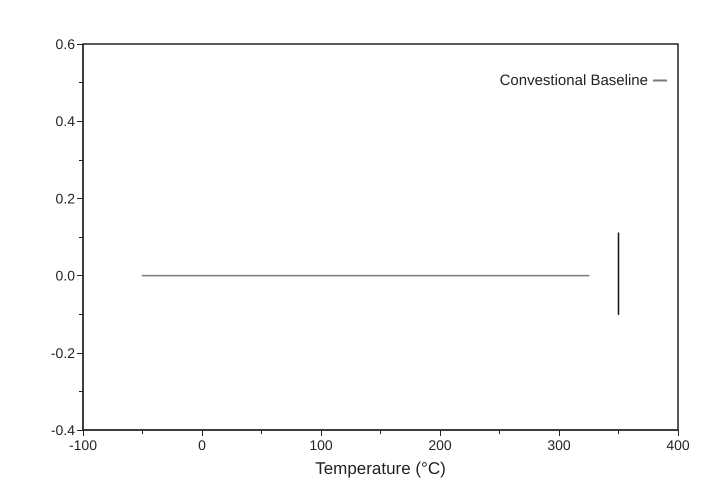 The width and height of the screenshot is (716, 498). Describe the element at coordinates (83, 445) in the screenshot. I see `x-tick-label: -100` at that location.